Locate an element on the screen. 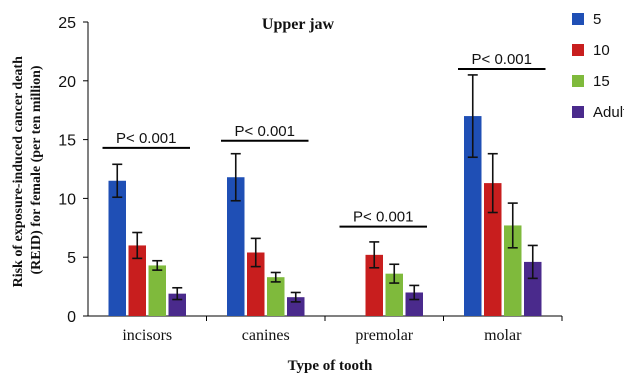 The width and height of the screenshot is (624, 374). x-tick-label: premolar is located at coordinates (384, 335).